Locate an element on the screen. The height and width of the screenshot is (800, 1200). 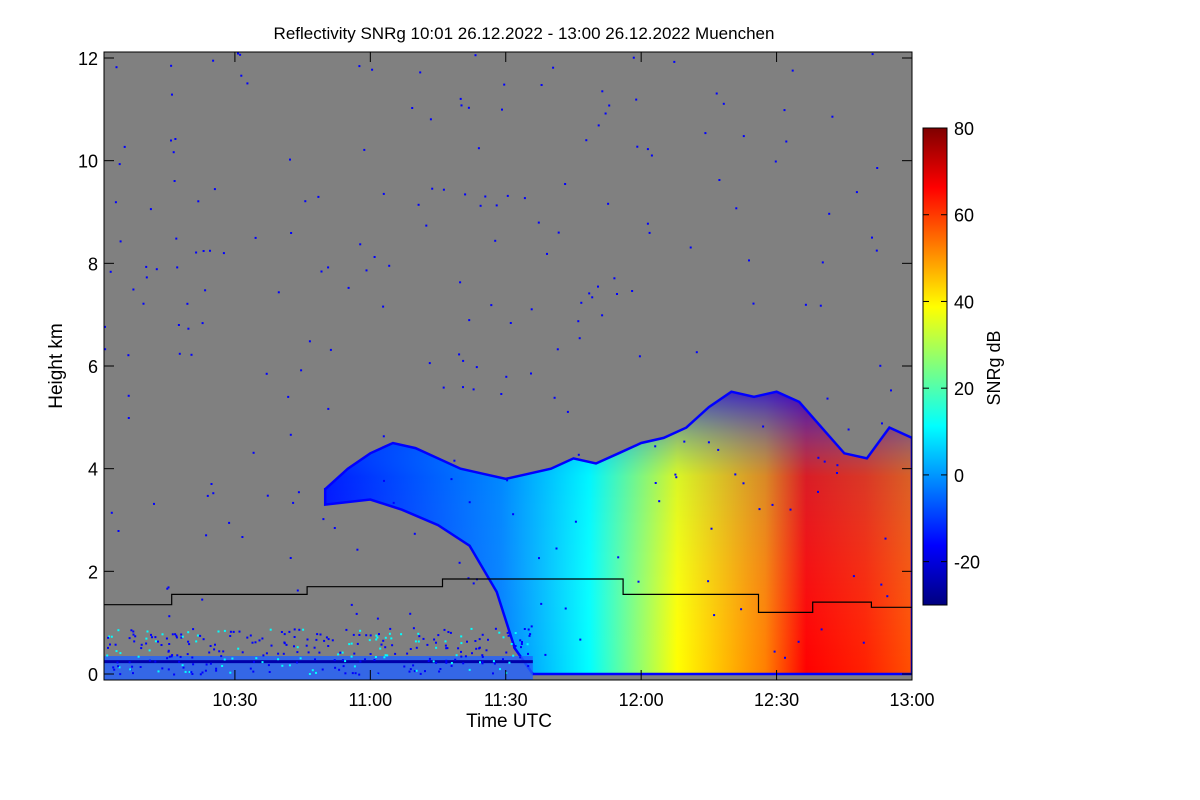
y-tick-label: 0 is located at coordinates (93, 675).